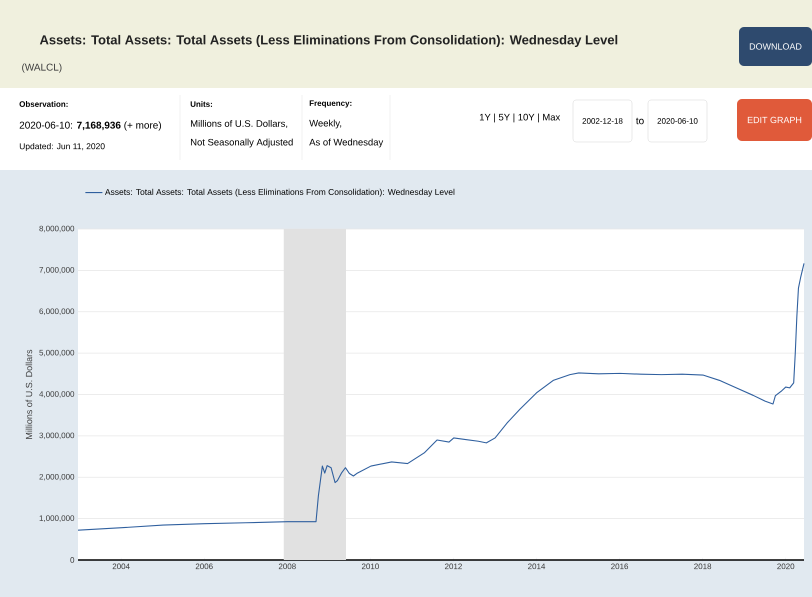  Describe the element at coordinates (520, 118) in the screenshot. I see `text: 1Y | 5Y | 10Y | Max` at that location.